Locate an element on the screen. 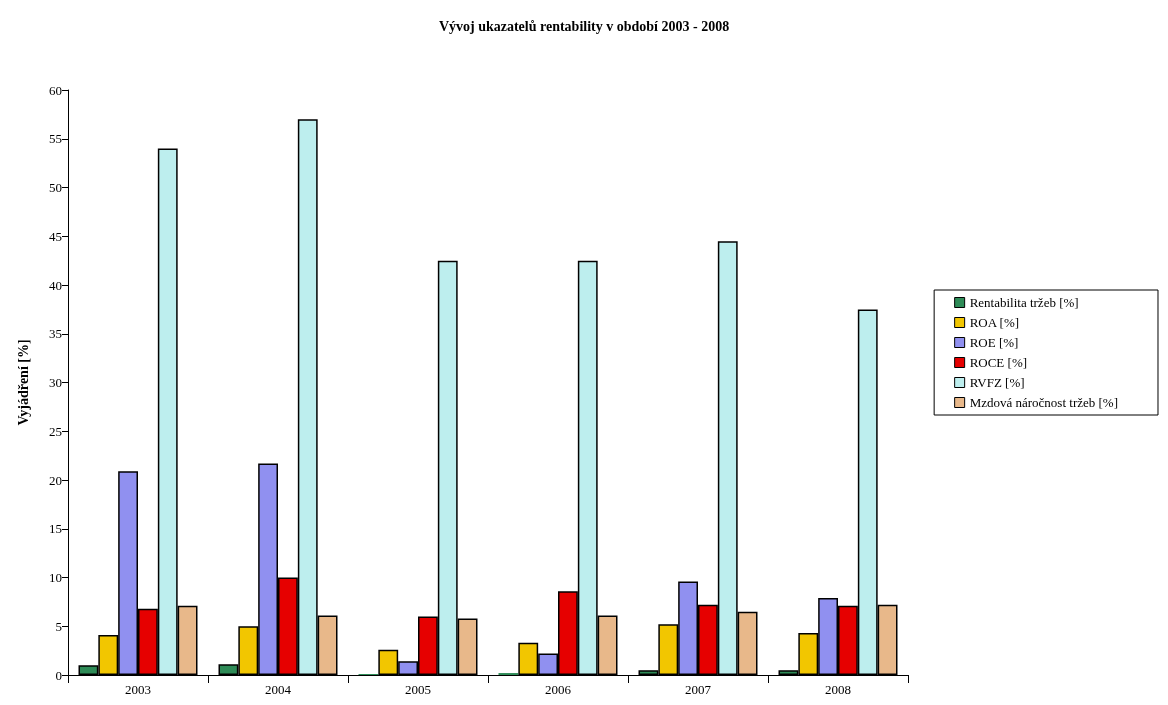  x-tick-label: 2008 is located at coordinates (838, 689).